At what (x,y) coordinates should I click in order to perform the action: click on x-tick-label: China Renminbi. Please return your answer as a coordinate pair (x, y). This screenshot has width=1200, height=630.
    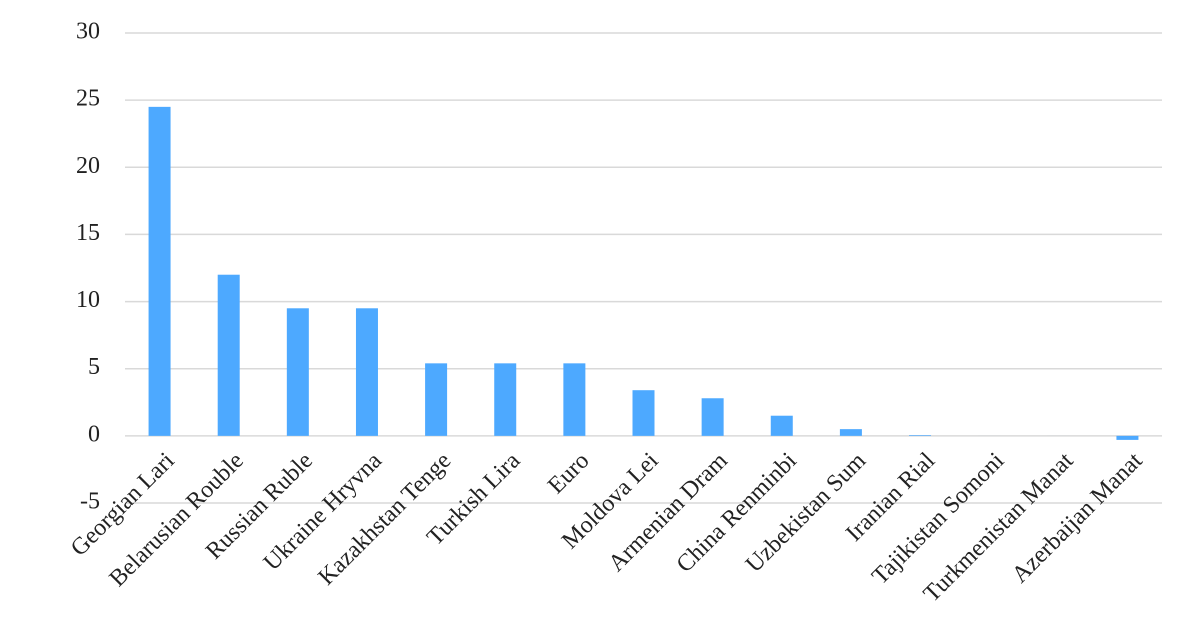
    Looking at the image, I should click on (737, 513).